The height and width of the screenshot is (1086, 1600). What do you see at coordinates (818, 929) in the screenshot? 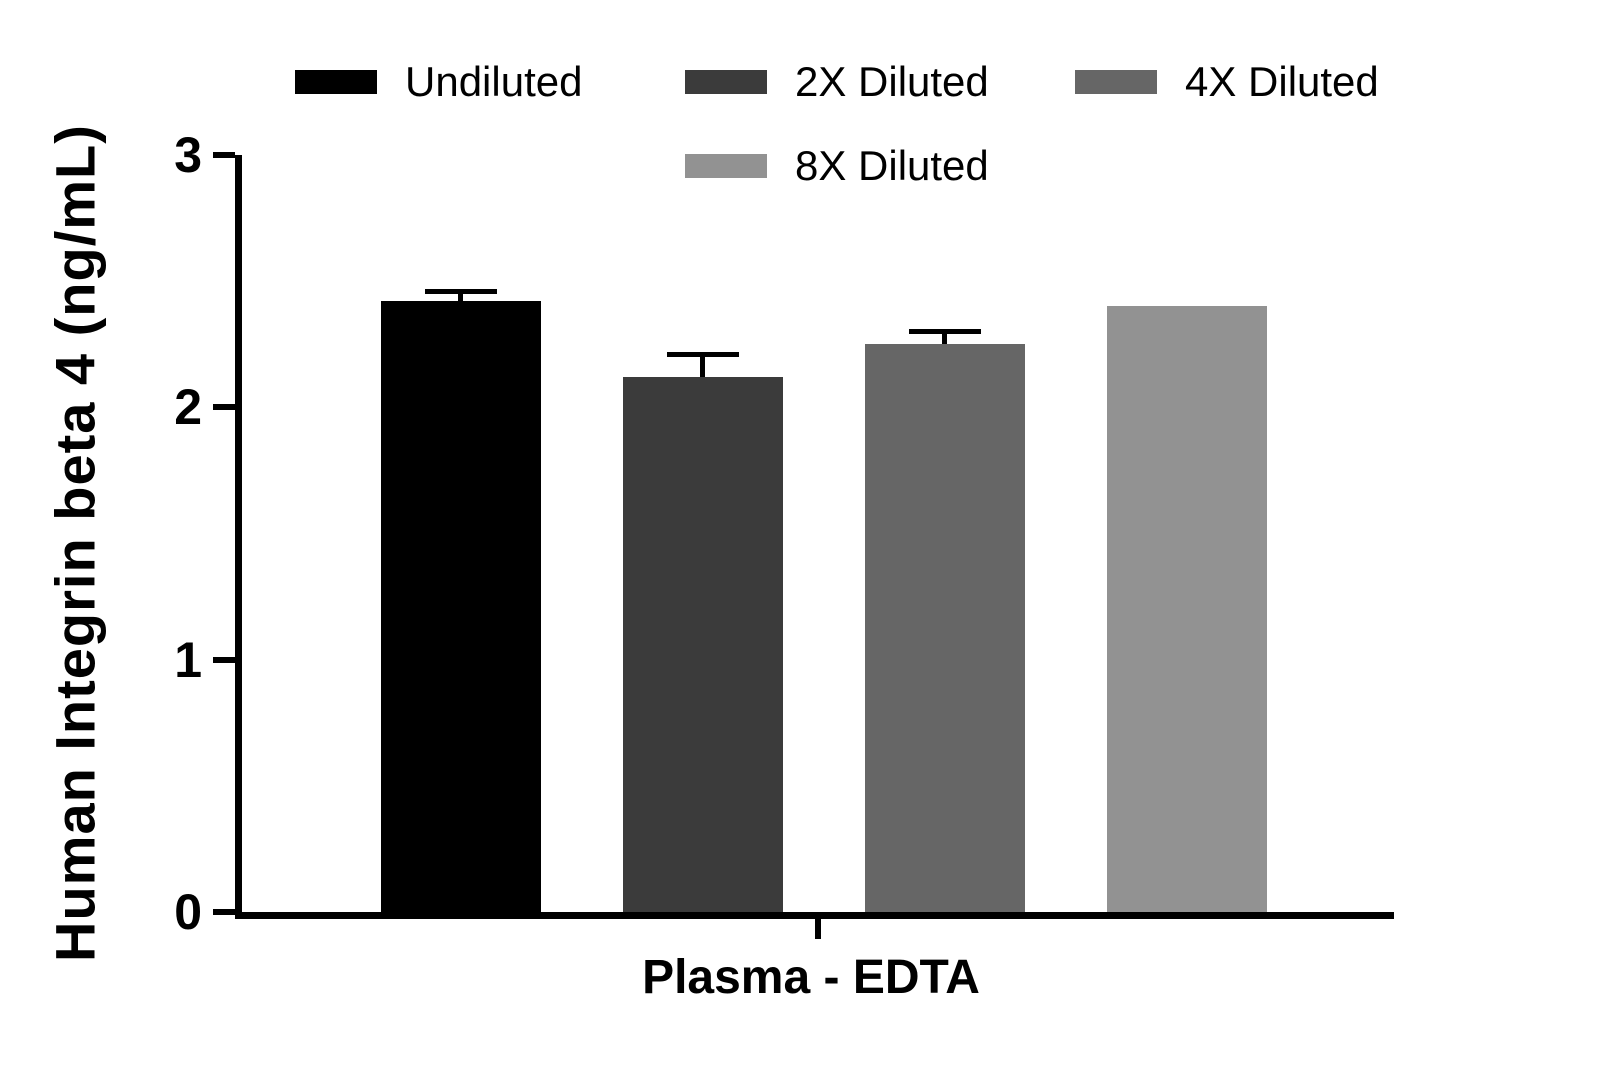
I see `x-tick-mark` at bounding box center [818, 929].